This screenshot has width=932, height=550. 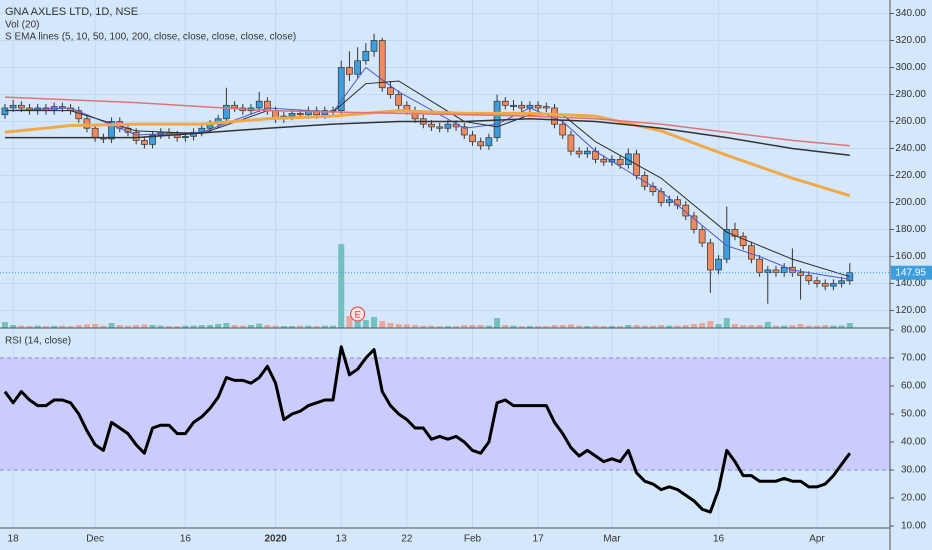 What do you see at coordinates (817, 539) in the screenshot?
I see `x-tick-label: Apr` at bounding box center [817, 539].